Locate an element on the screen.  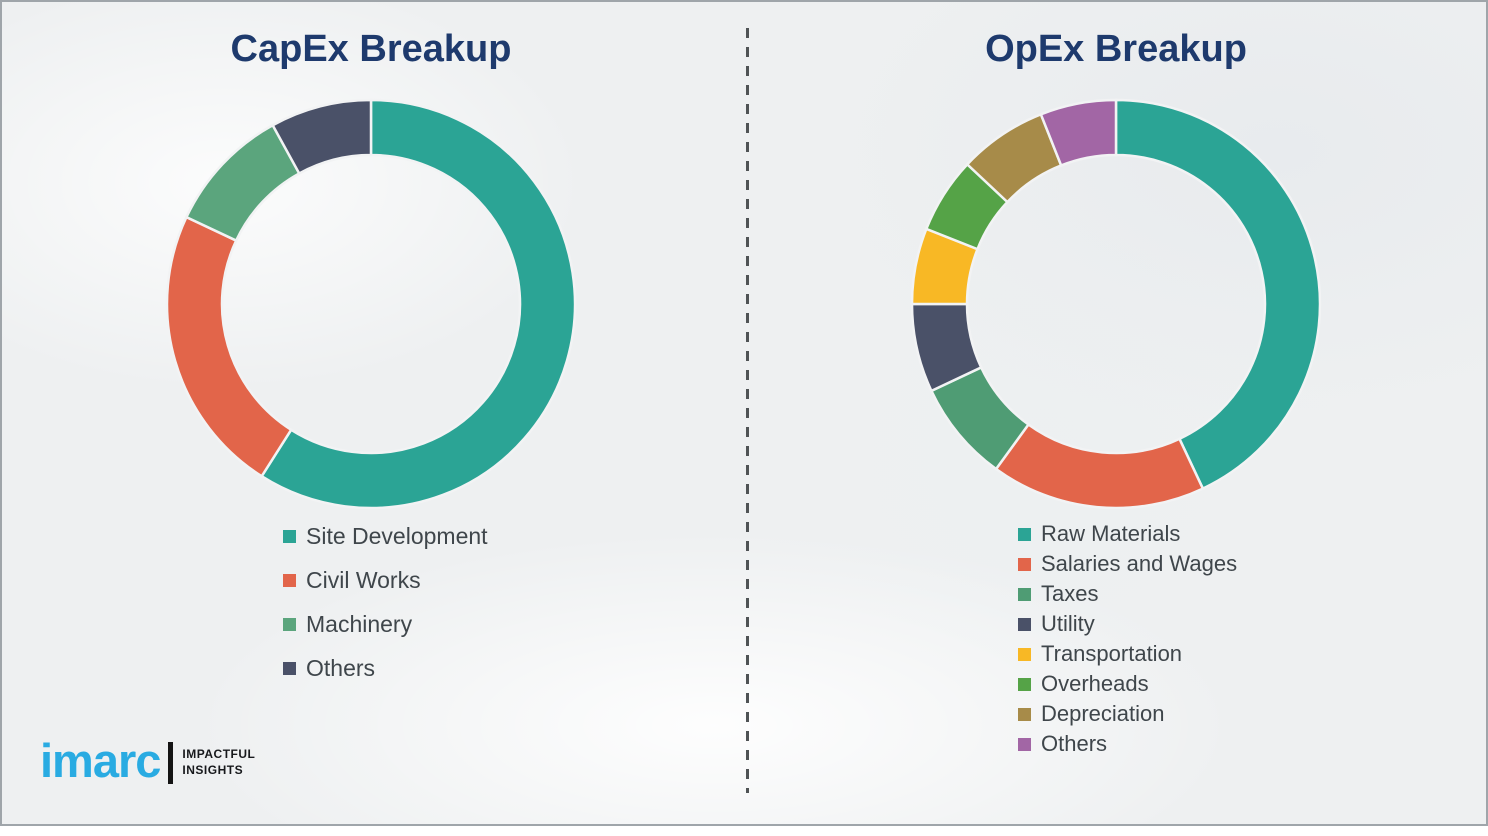
legend-item-machinery: Machinery is located at coordinates (385, 624).